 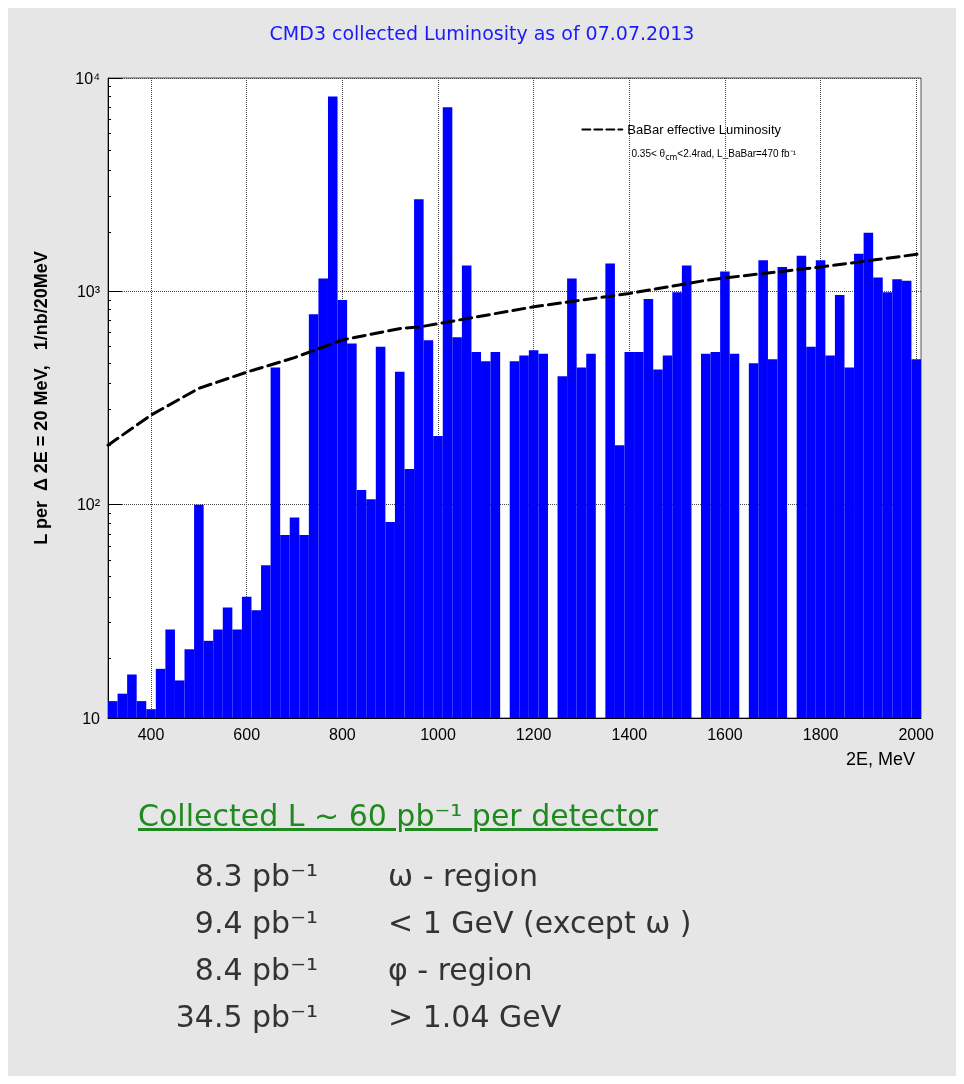 What do you see at coordinates (88, 78) in the screenshot?
I see `y-tick-label: 10⁴` at bounding box center [88, 78].